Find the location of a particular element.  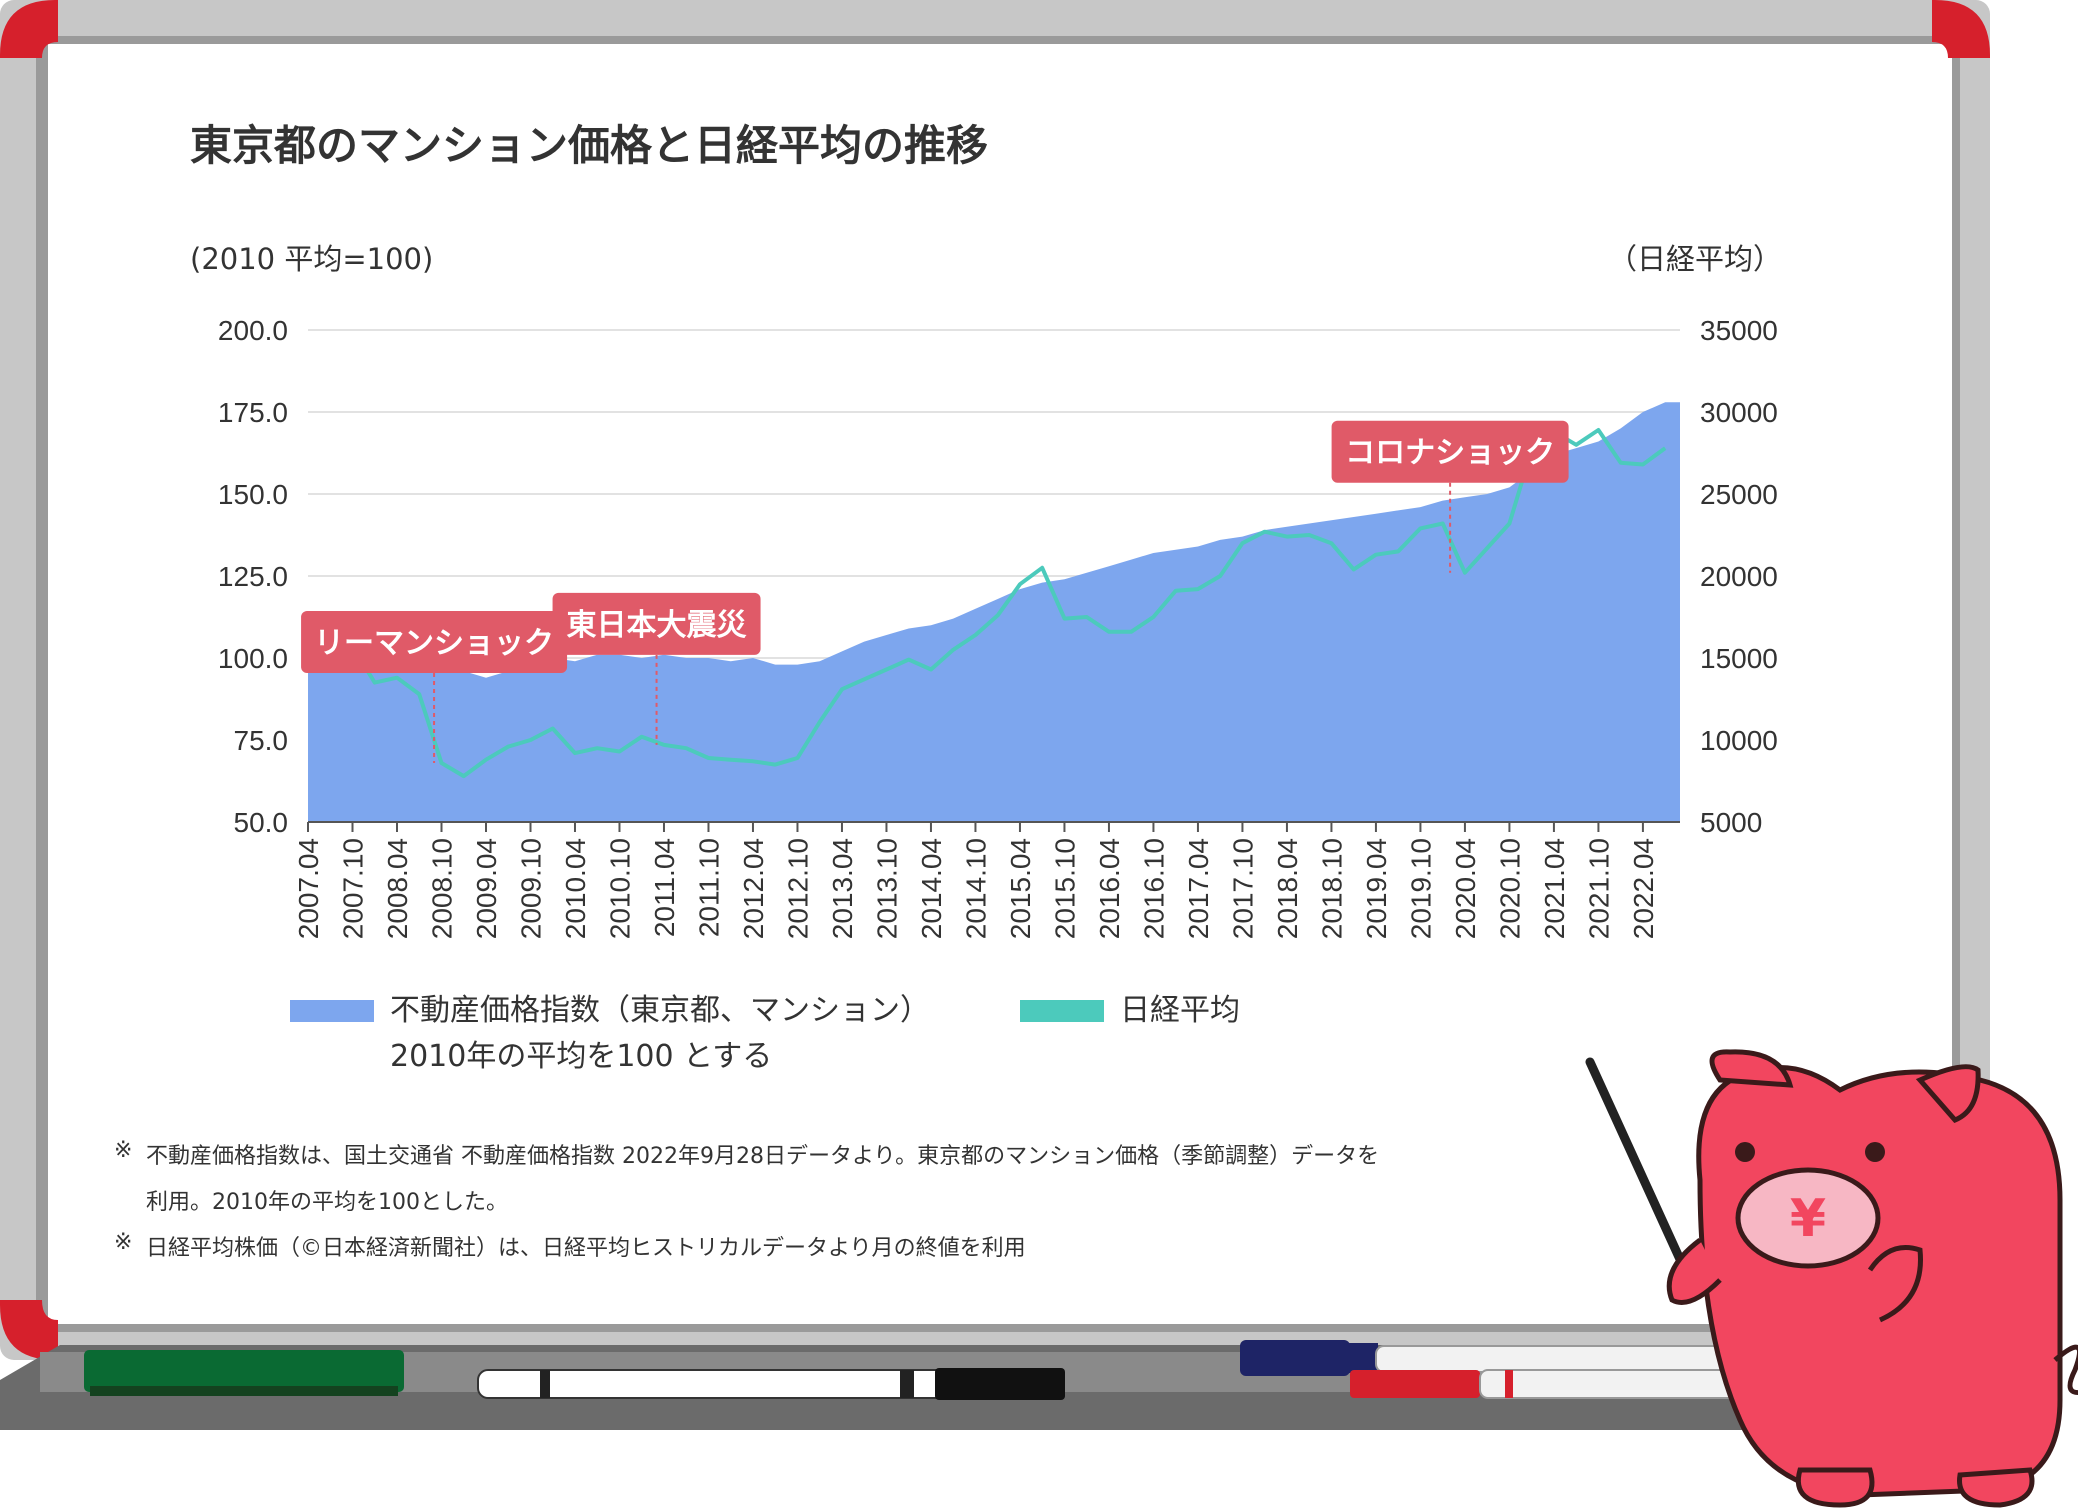

x-tick-label: 2011.04 is located at coordinates (664, 887).